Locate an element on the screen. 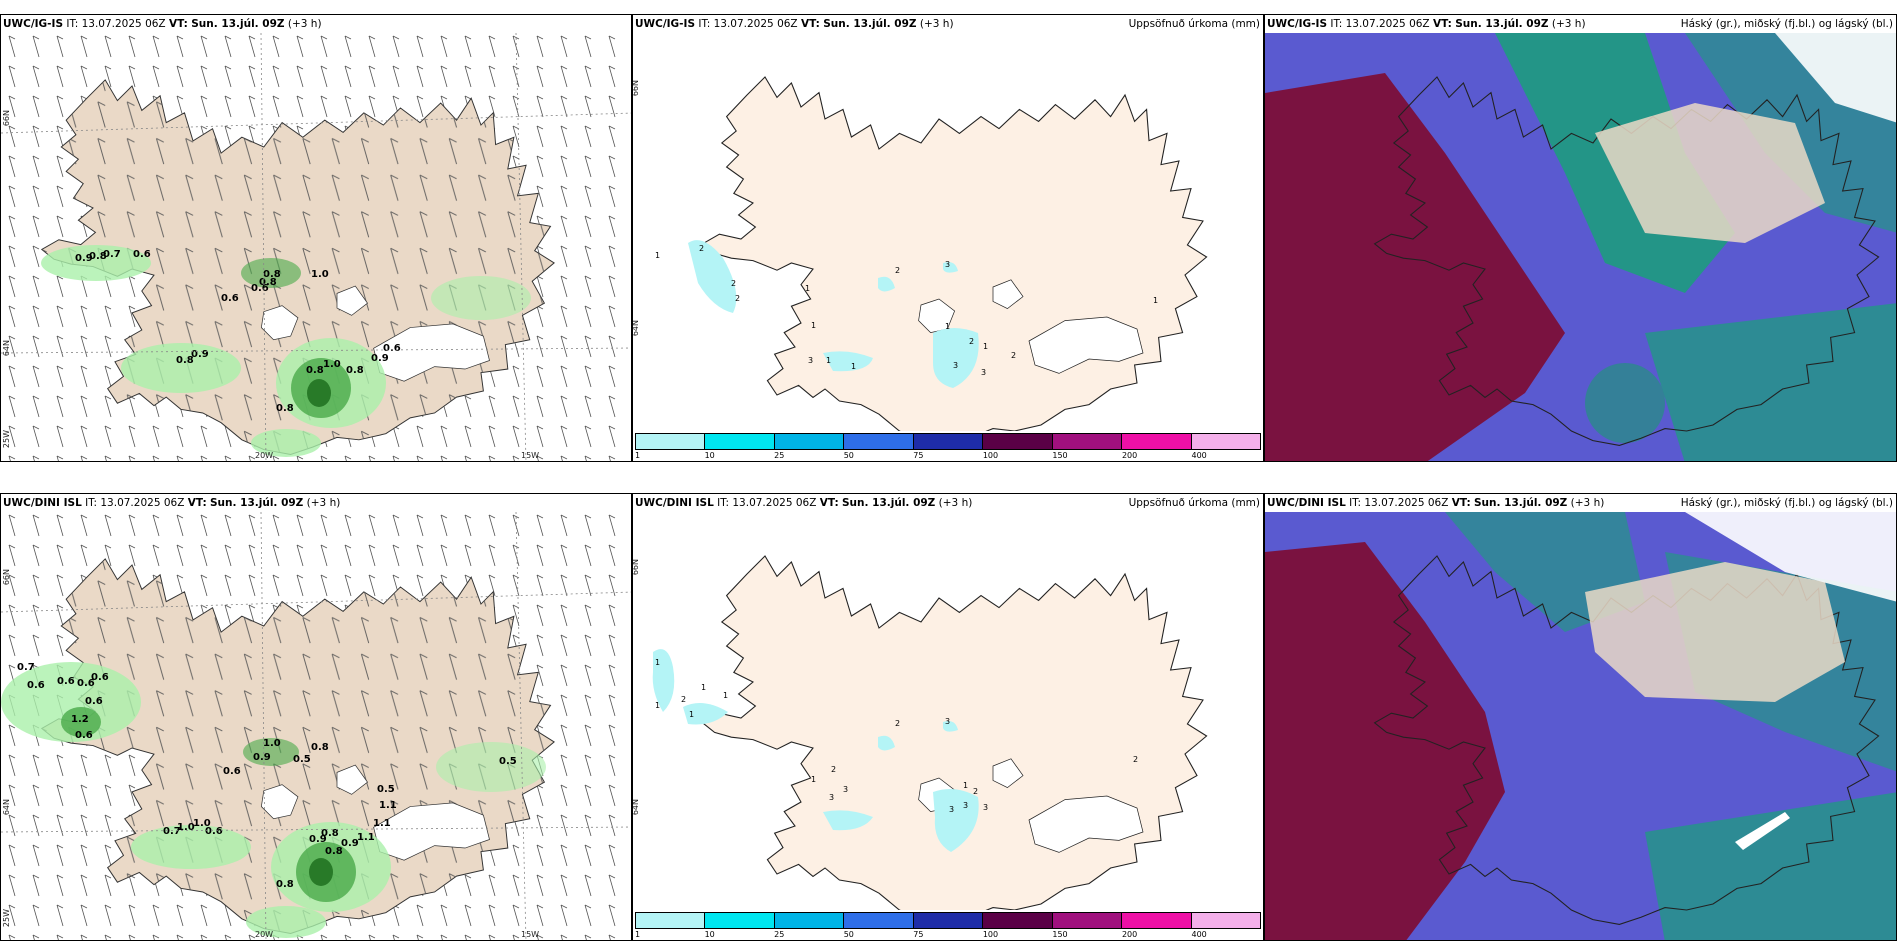 The height and width of the screenshot is (950, 1900). colorbar-label: 400 is located at coordinates (1199, 934).